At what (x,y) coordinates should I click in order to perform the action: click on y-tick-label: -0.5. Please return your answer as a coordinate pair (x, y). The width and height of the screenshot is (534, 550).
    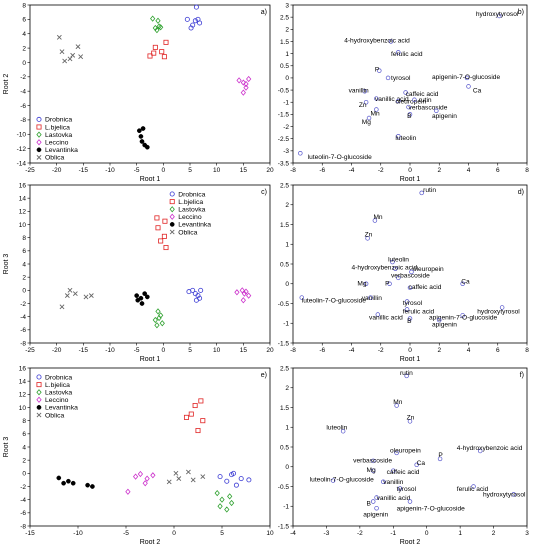
    Looking at the image, I should click on (284, 304).